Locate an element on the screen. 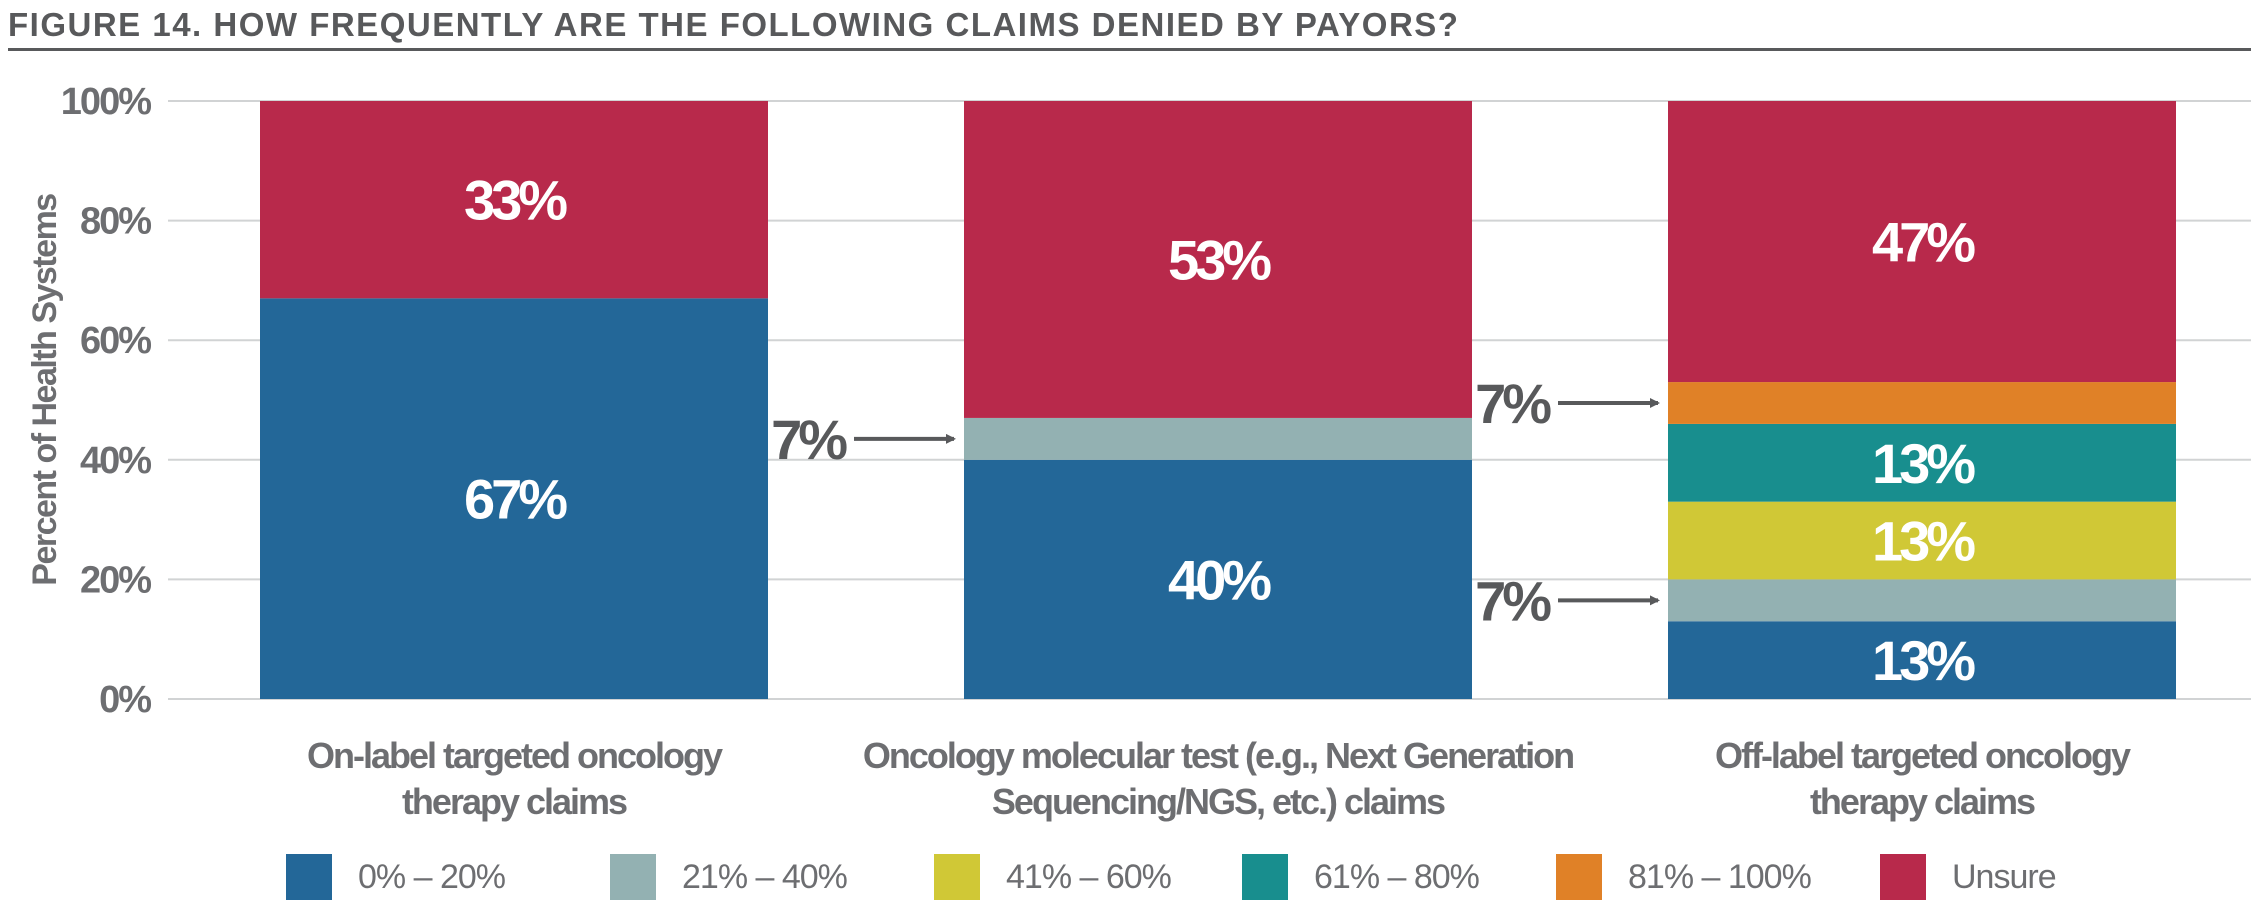 The width and height of the screenshot is (2251, 916). legend-item: 41% – 60% is located at coordinates (1053, 877).